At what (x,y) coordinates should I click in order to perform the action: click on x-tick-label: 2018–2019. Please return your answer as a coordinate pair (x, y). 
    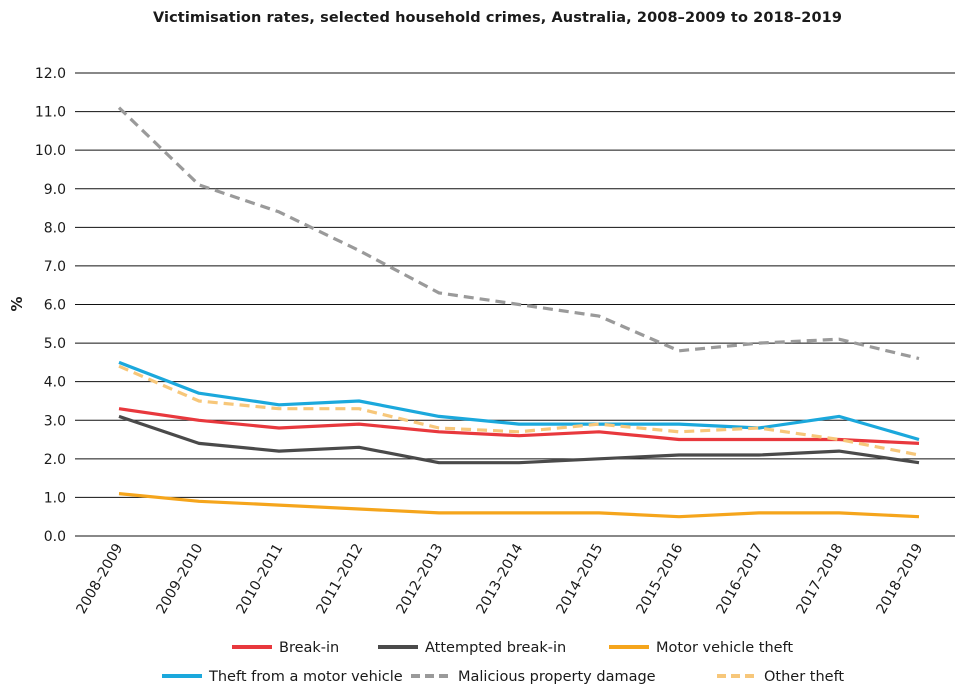
    Looking at the image, I should click on (899, 579).